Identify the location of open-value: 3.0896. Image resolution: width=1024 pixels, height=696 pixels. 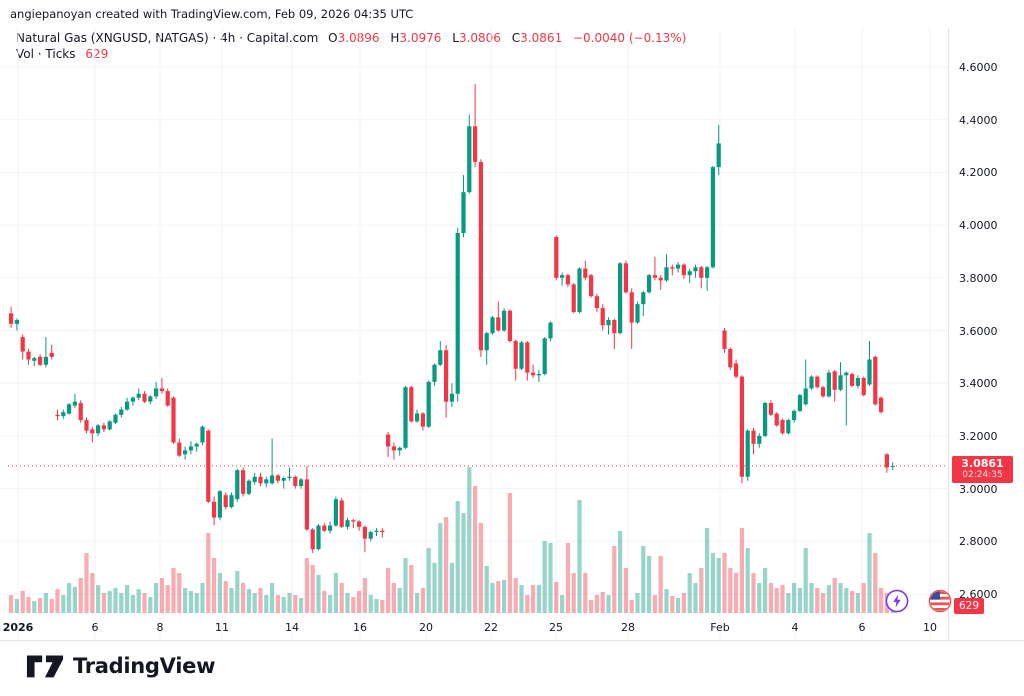
(358, 38).